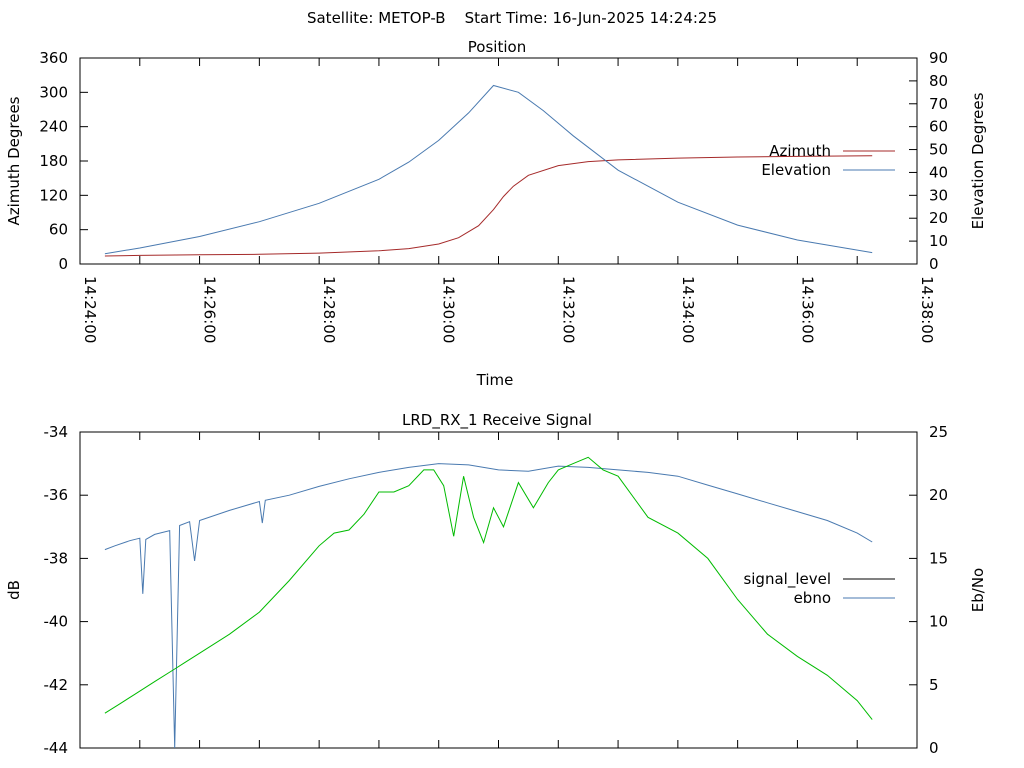  What do you see at coordinates (56, 432) in the screenshot?
I see `y-tick-label: -34` at bounding box center [56, 432].